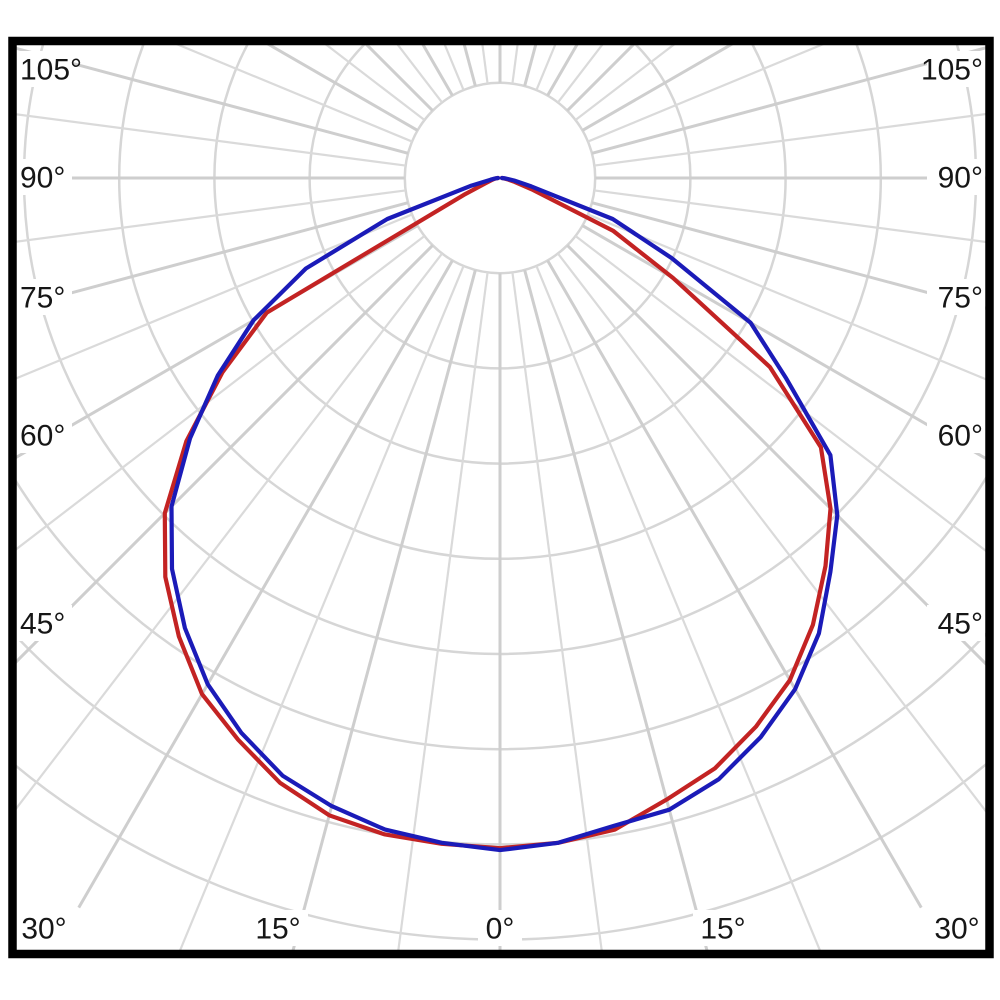 Image resolution: width=1000 pixels, height=1000 pixels. I want to click on angle-label-left: 105°, so click(51, 70).